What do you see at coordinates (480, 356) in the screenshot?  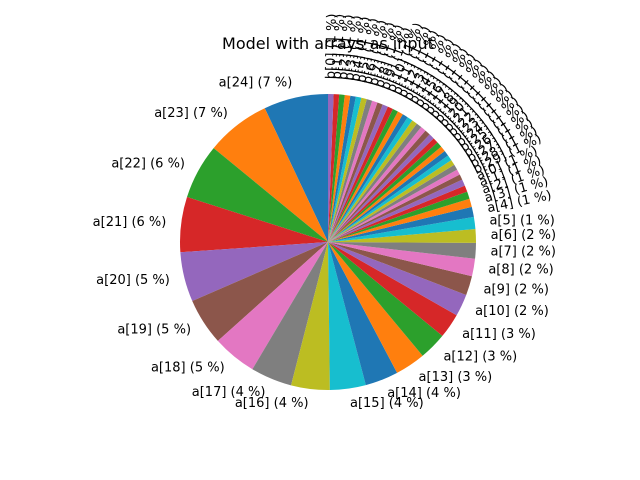 I see `slice-label: a[12] (3 %)` at bounding box center [480, 356].